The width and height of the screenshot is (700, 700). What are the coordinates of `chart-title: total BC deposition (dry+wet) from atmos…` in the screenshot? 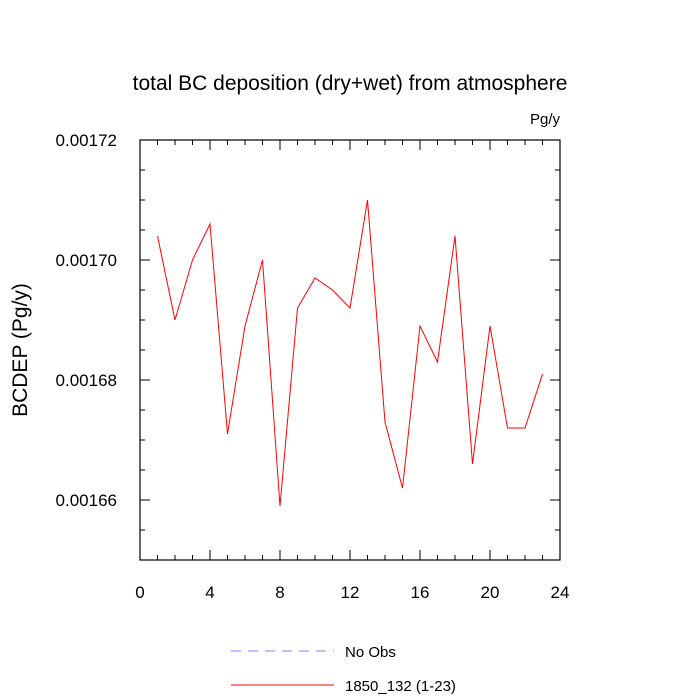 It's located at (350, 83).